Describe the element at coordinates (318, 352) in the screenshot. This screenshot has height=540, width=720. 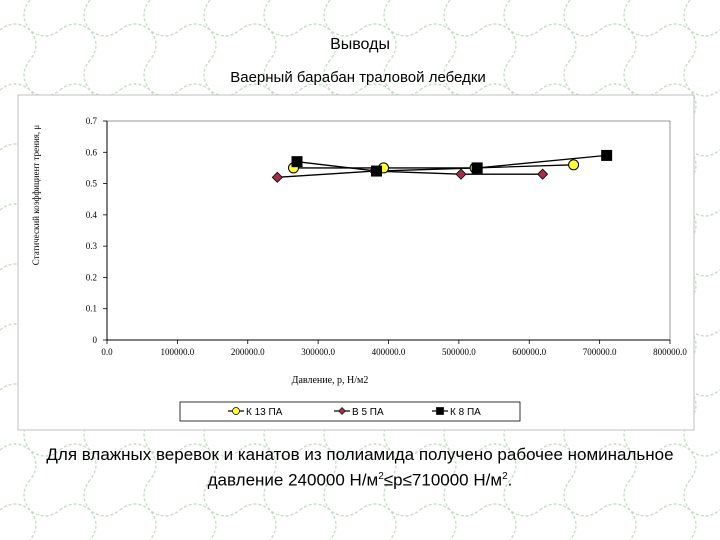
I see `x-tick-label: 300000.0` at that location.